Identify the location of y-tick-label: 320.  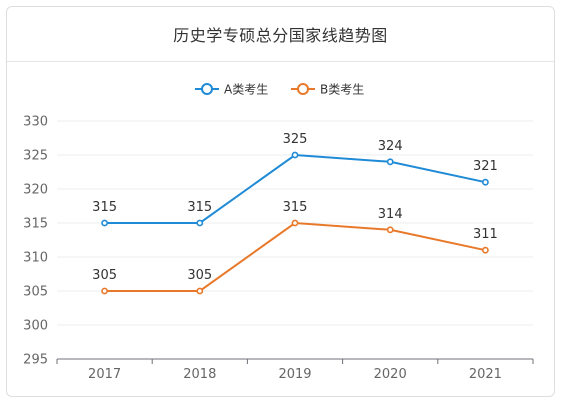
(35, 190).